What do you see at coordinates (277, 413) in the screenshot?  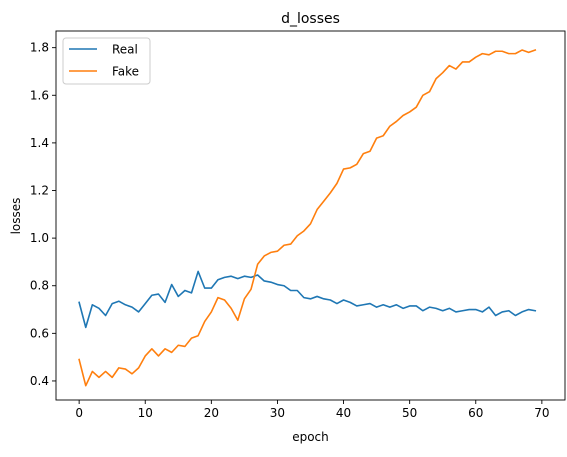 I see `x-tick-label: 30` at bounding box center [277, 413].